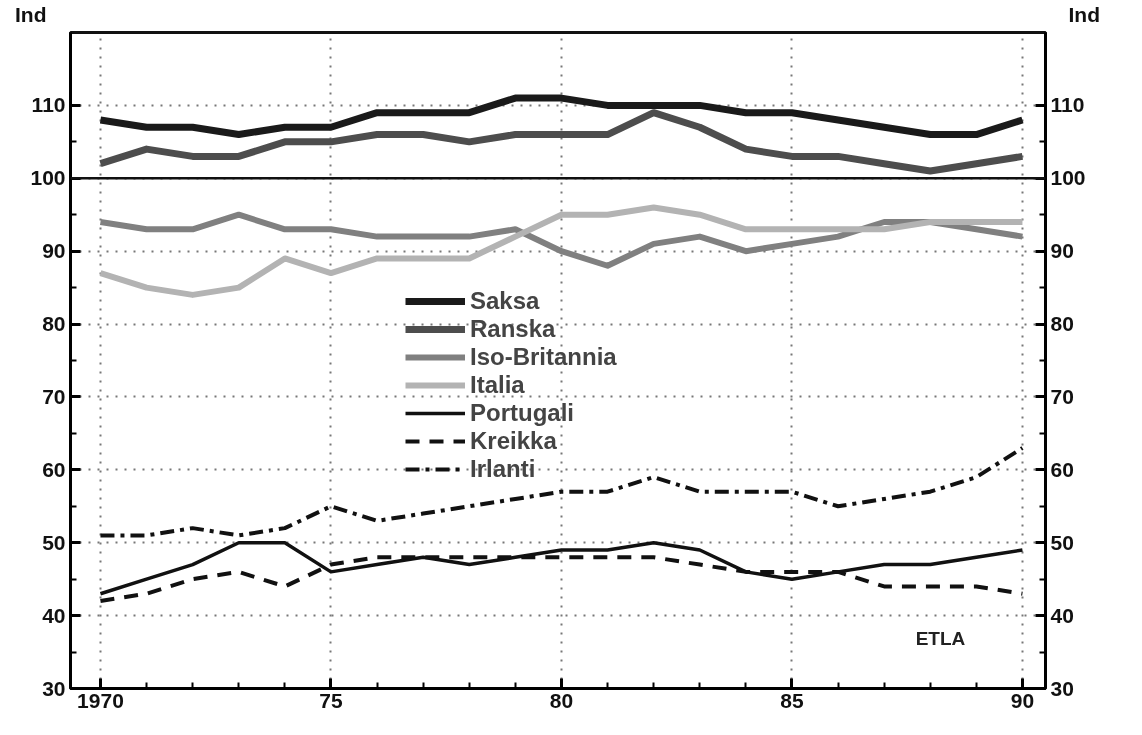  What do you see at coordinates (1062, 251) in the screenshot?
I see `y2-tick-label: 90` at bounding box center [1062, 251].